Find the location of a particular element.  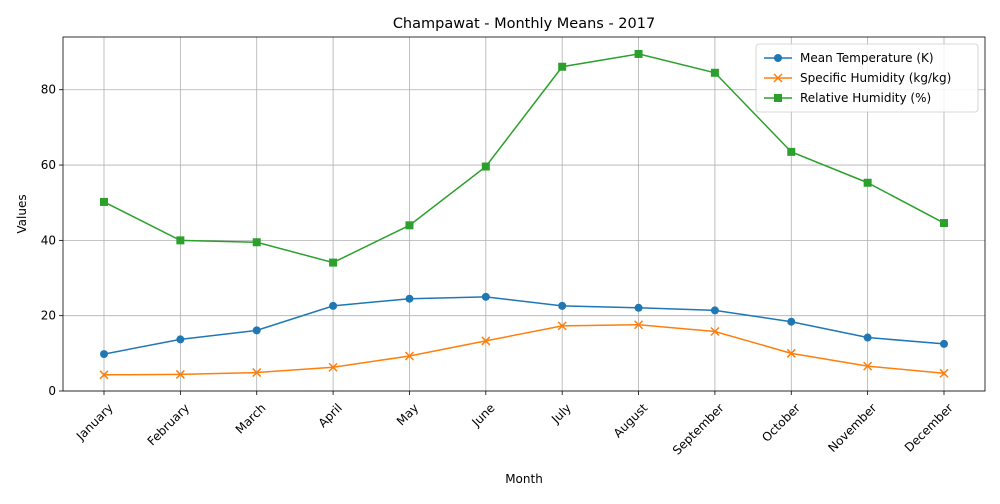

y-tick-label: 0 is located at coordinates (52, 391).